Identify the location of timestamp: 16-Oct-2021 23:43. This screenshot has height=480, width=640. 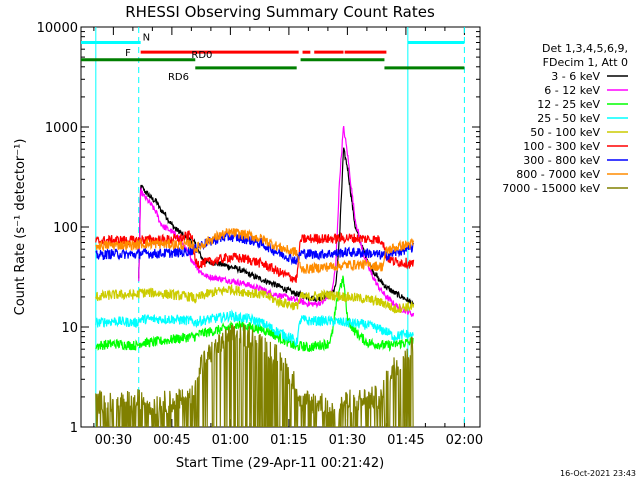
(598, 473).